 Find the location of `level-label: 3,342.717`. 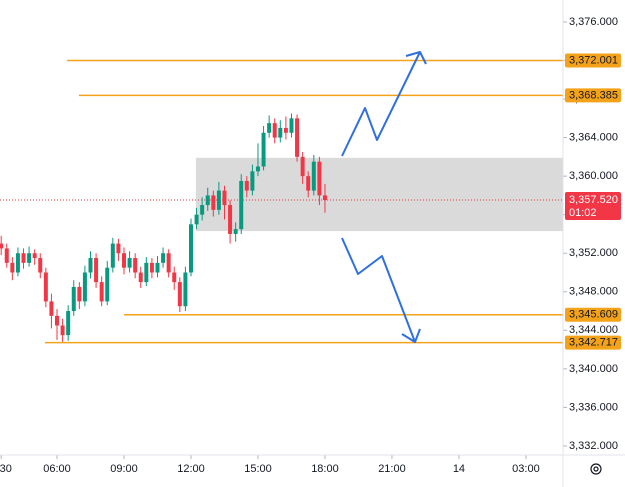

level-label: 3,342.717 is located at coordinates (593, 343).